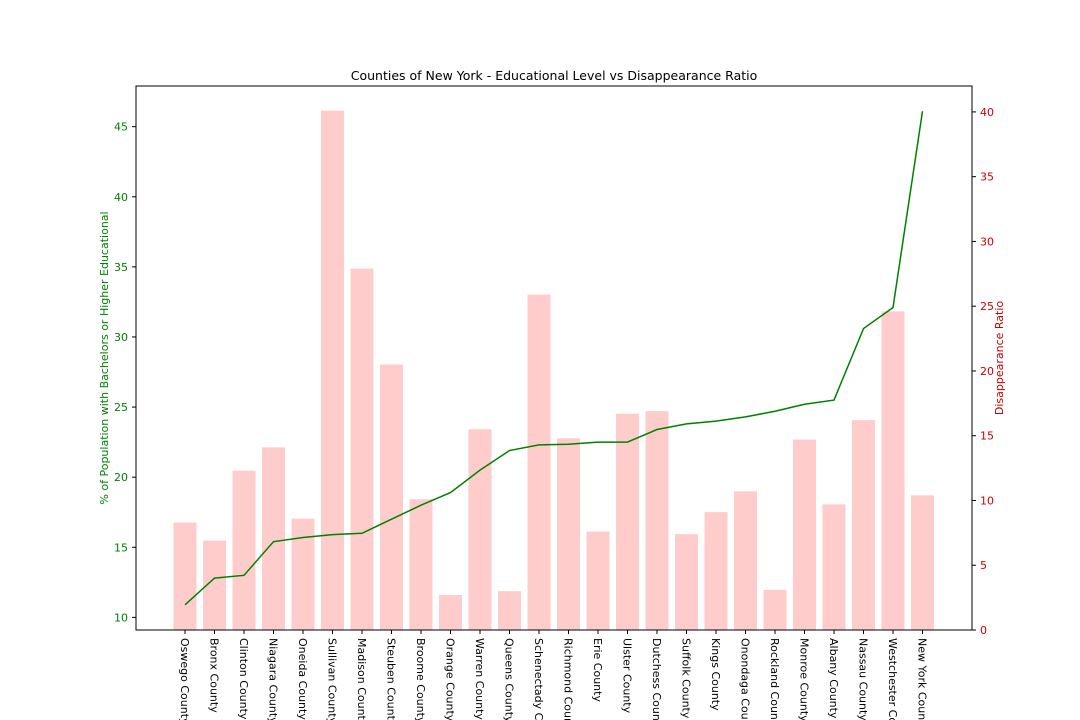 Image resolution: width=1080 pixels, height=720 pixels. What do you see at coordinates (214, 675) in the screenshot?
I see `x-tick-label: Bronx County` at bounding box center [214, 675].